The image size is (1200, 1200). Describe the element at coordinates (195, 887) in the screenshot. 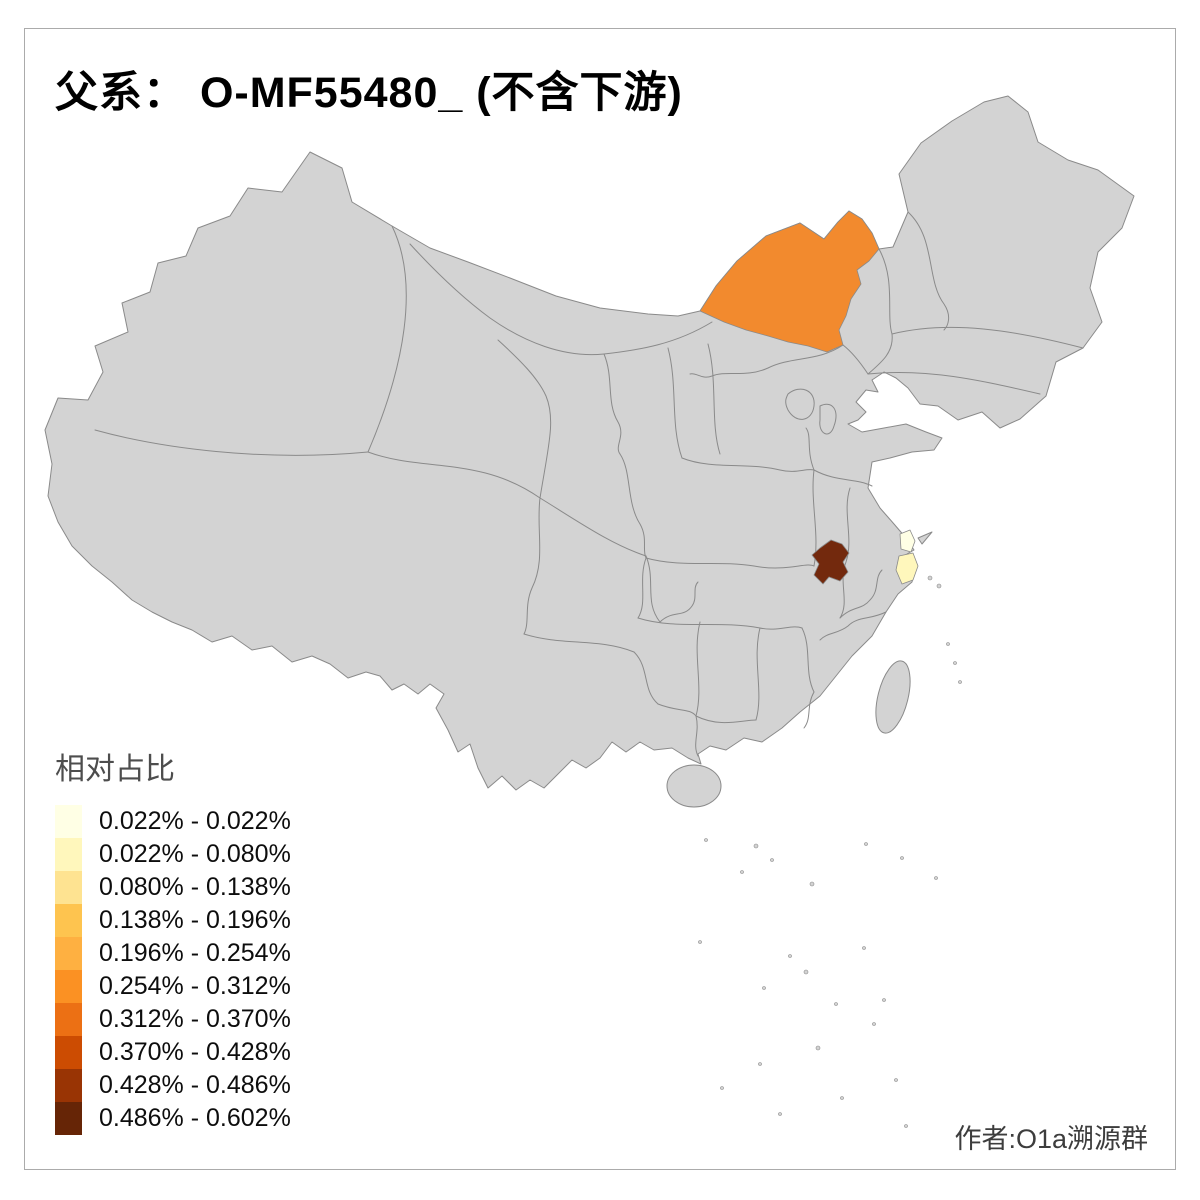

I see `legend-label: 0.080% - 0.138%` at that location.